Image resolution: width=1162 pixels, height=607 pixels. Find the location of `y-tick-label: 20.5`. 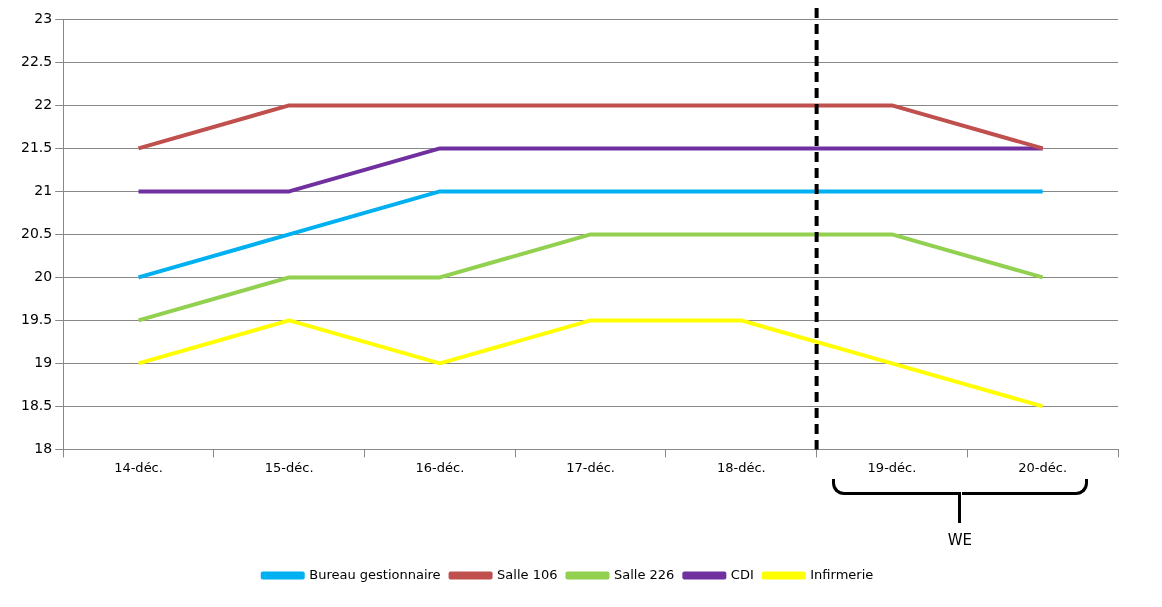

y-tick-label: 20.5 is located at coordinates (37, 233).